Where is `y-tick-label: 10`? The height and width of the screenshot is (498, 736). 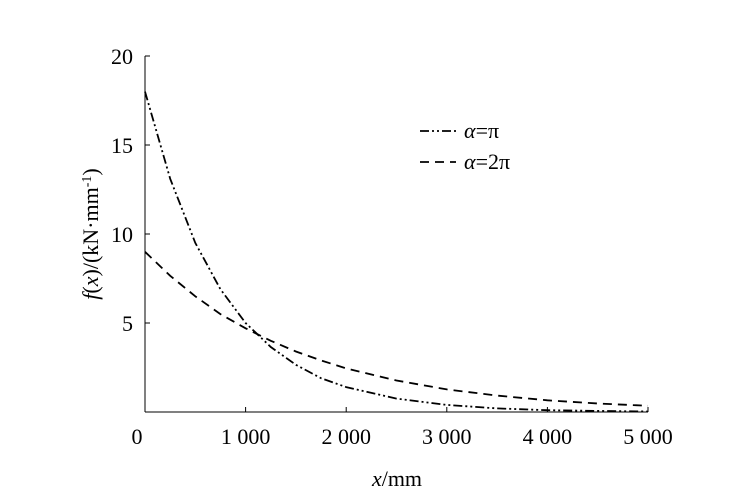 y-tick-label: 10 is located at coordinates (122, 234).